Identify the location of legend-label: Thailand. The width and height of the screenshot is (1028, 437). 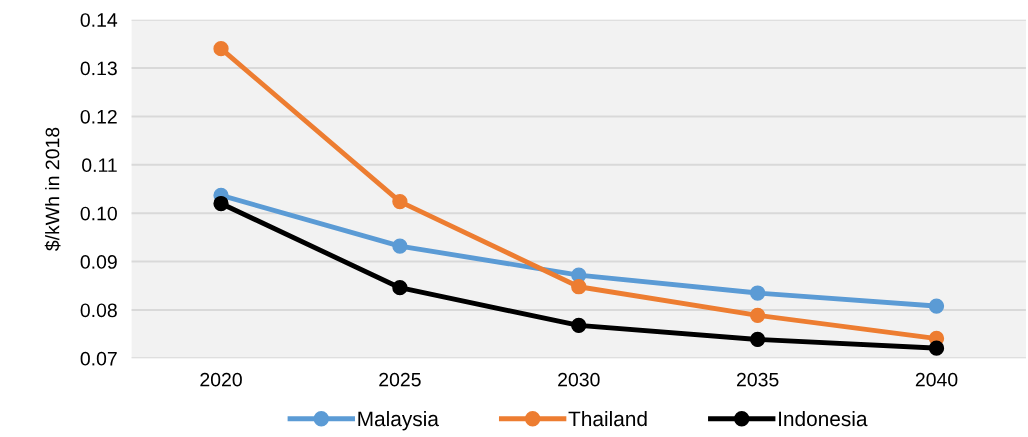
(607, 418).